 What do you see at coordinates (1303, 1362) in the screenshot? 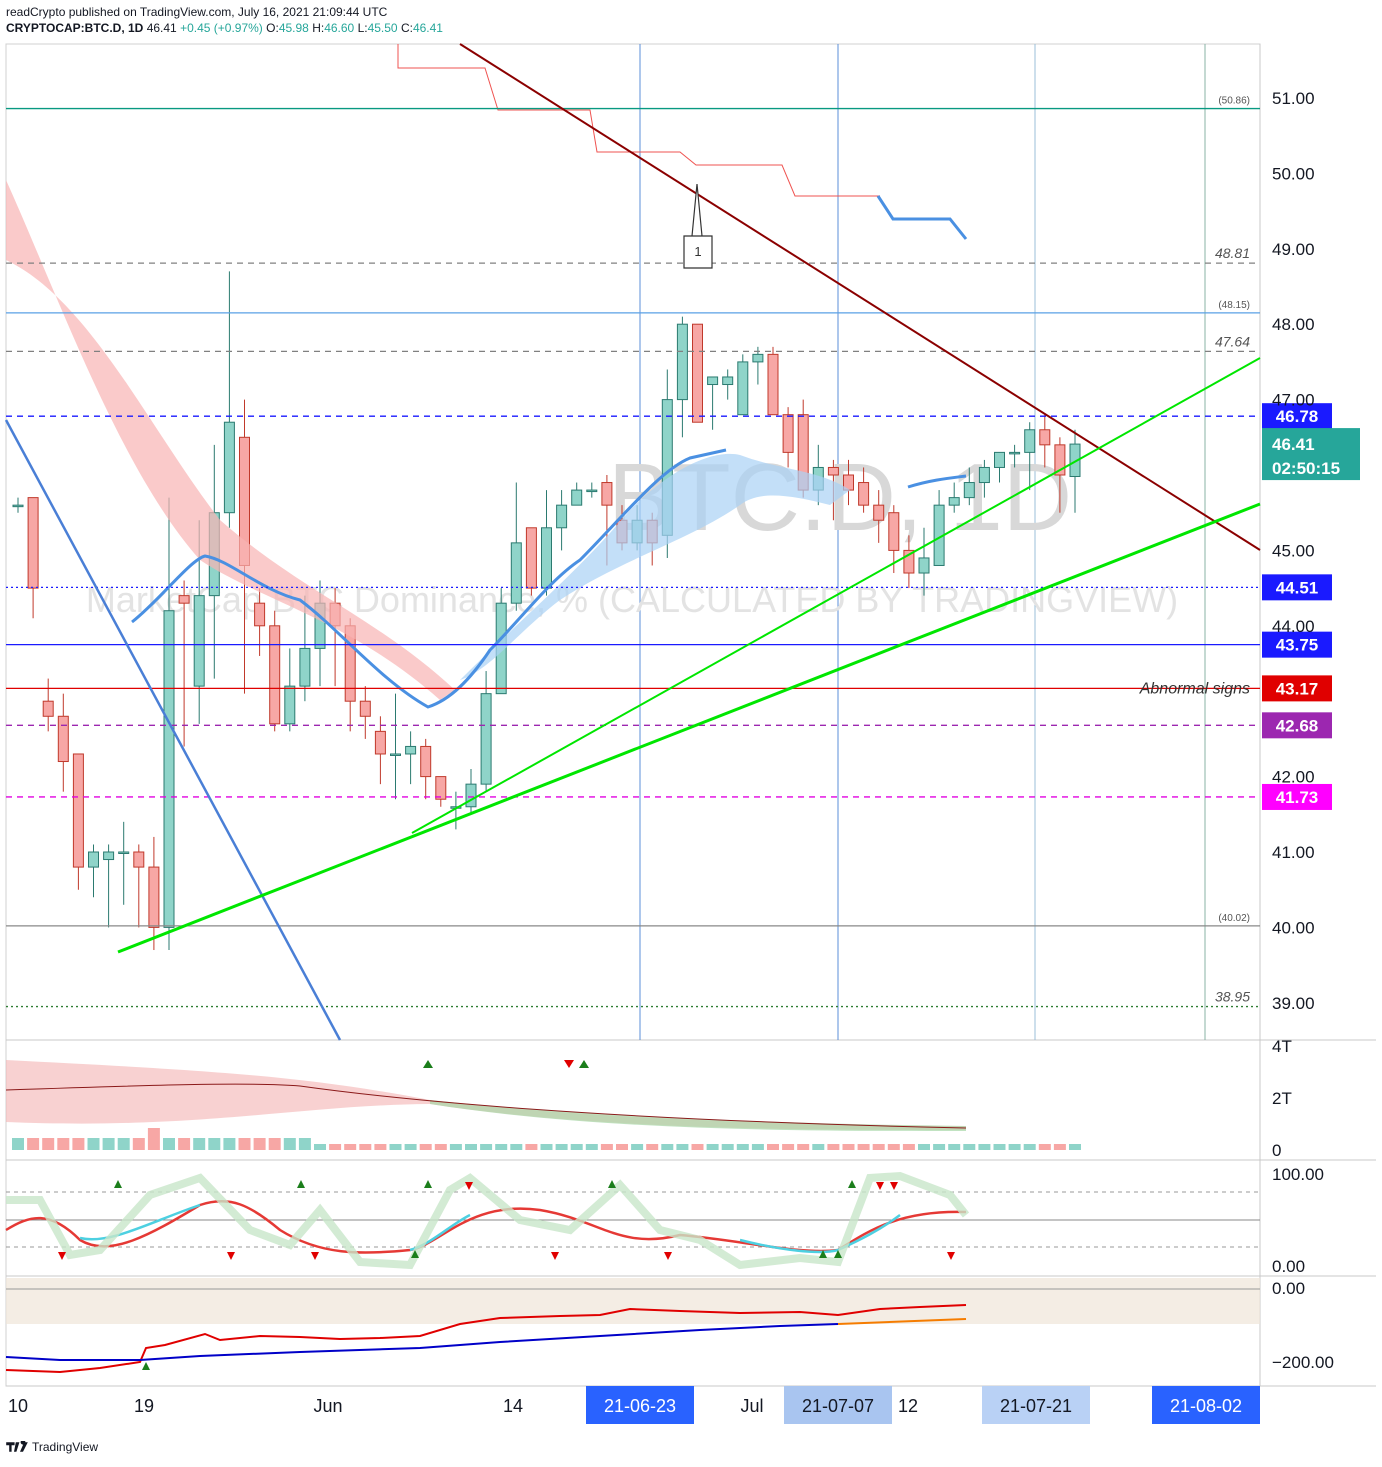
I see `lower-tick-label: −200.00` at bounding box center [1303, 1362].